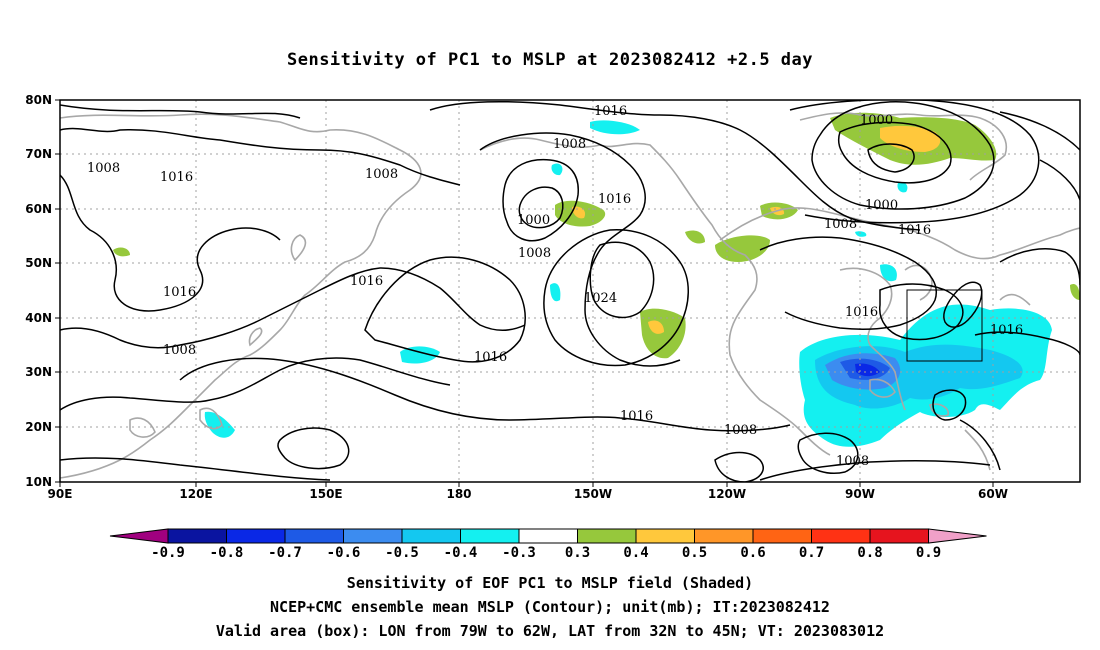 The width and height of the screenshot is (1100, 650). Describe the element at coordinates (38, 372) in the screenshot. I see `lat-label: 30N` at that location.